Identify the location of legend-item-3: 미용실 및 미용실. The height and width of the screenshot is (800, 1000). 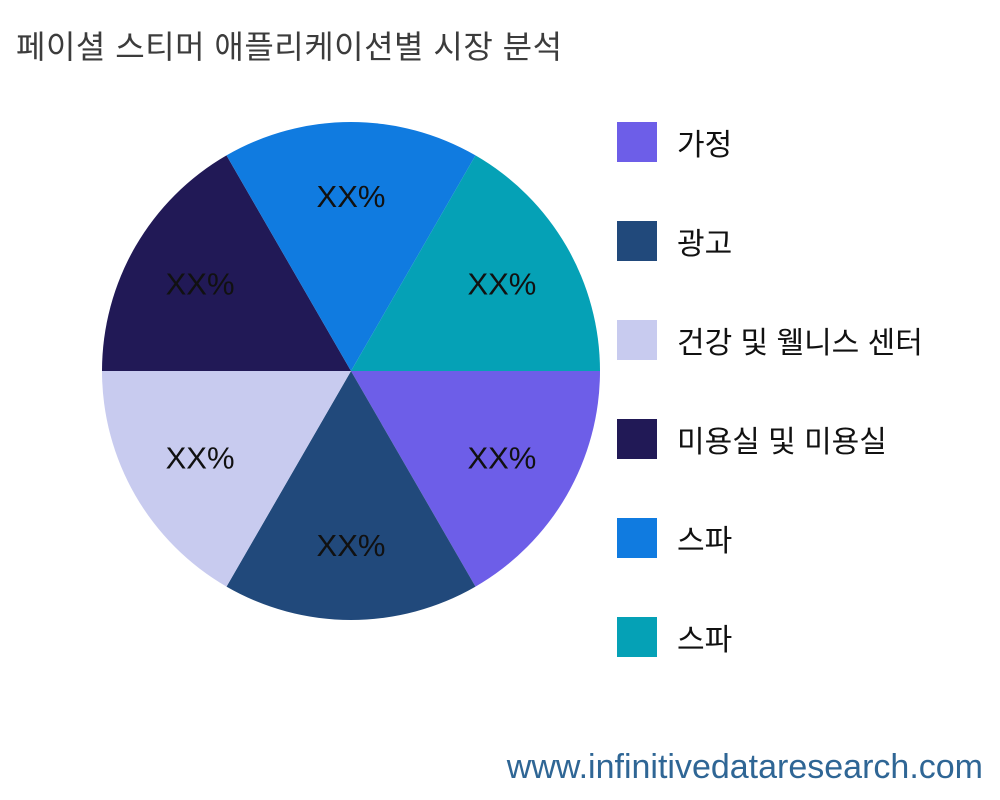
(770, 439).